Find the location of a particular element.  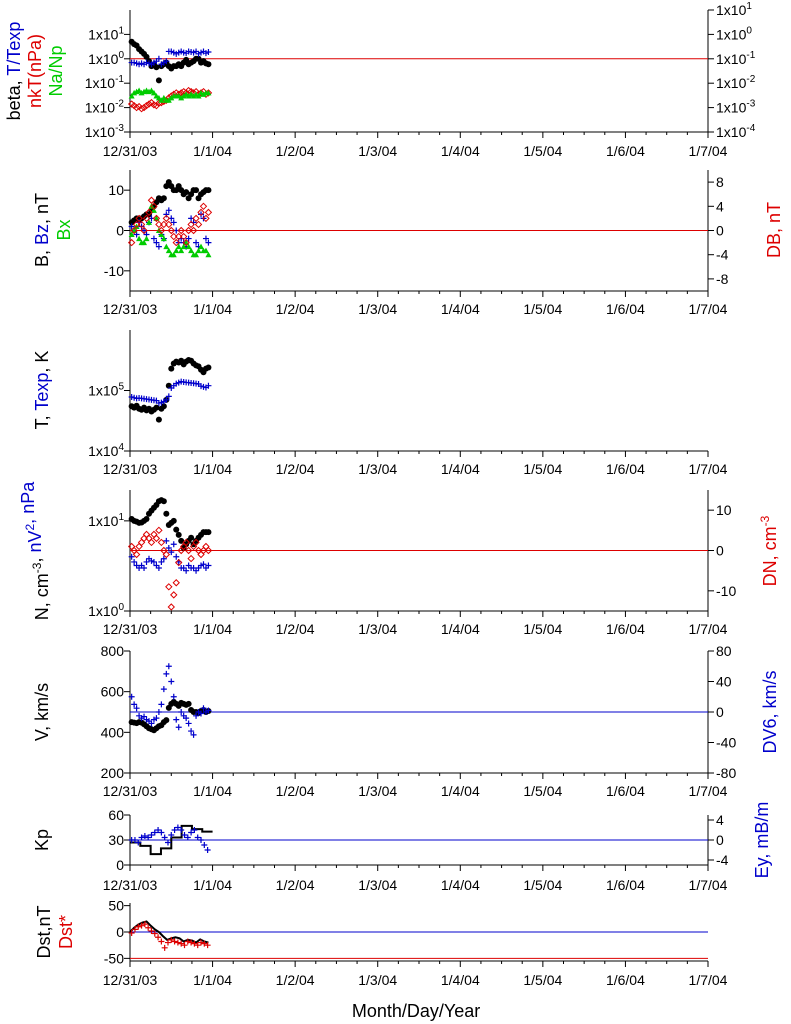

right-y-tick-label: 1x10⁻⁴ is located at coordinates (736, 131).